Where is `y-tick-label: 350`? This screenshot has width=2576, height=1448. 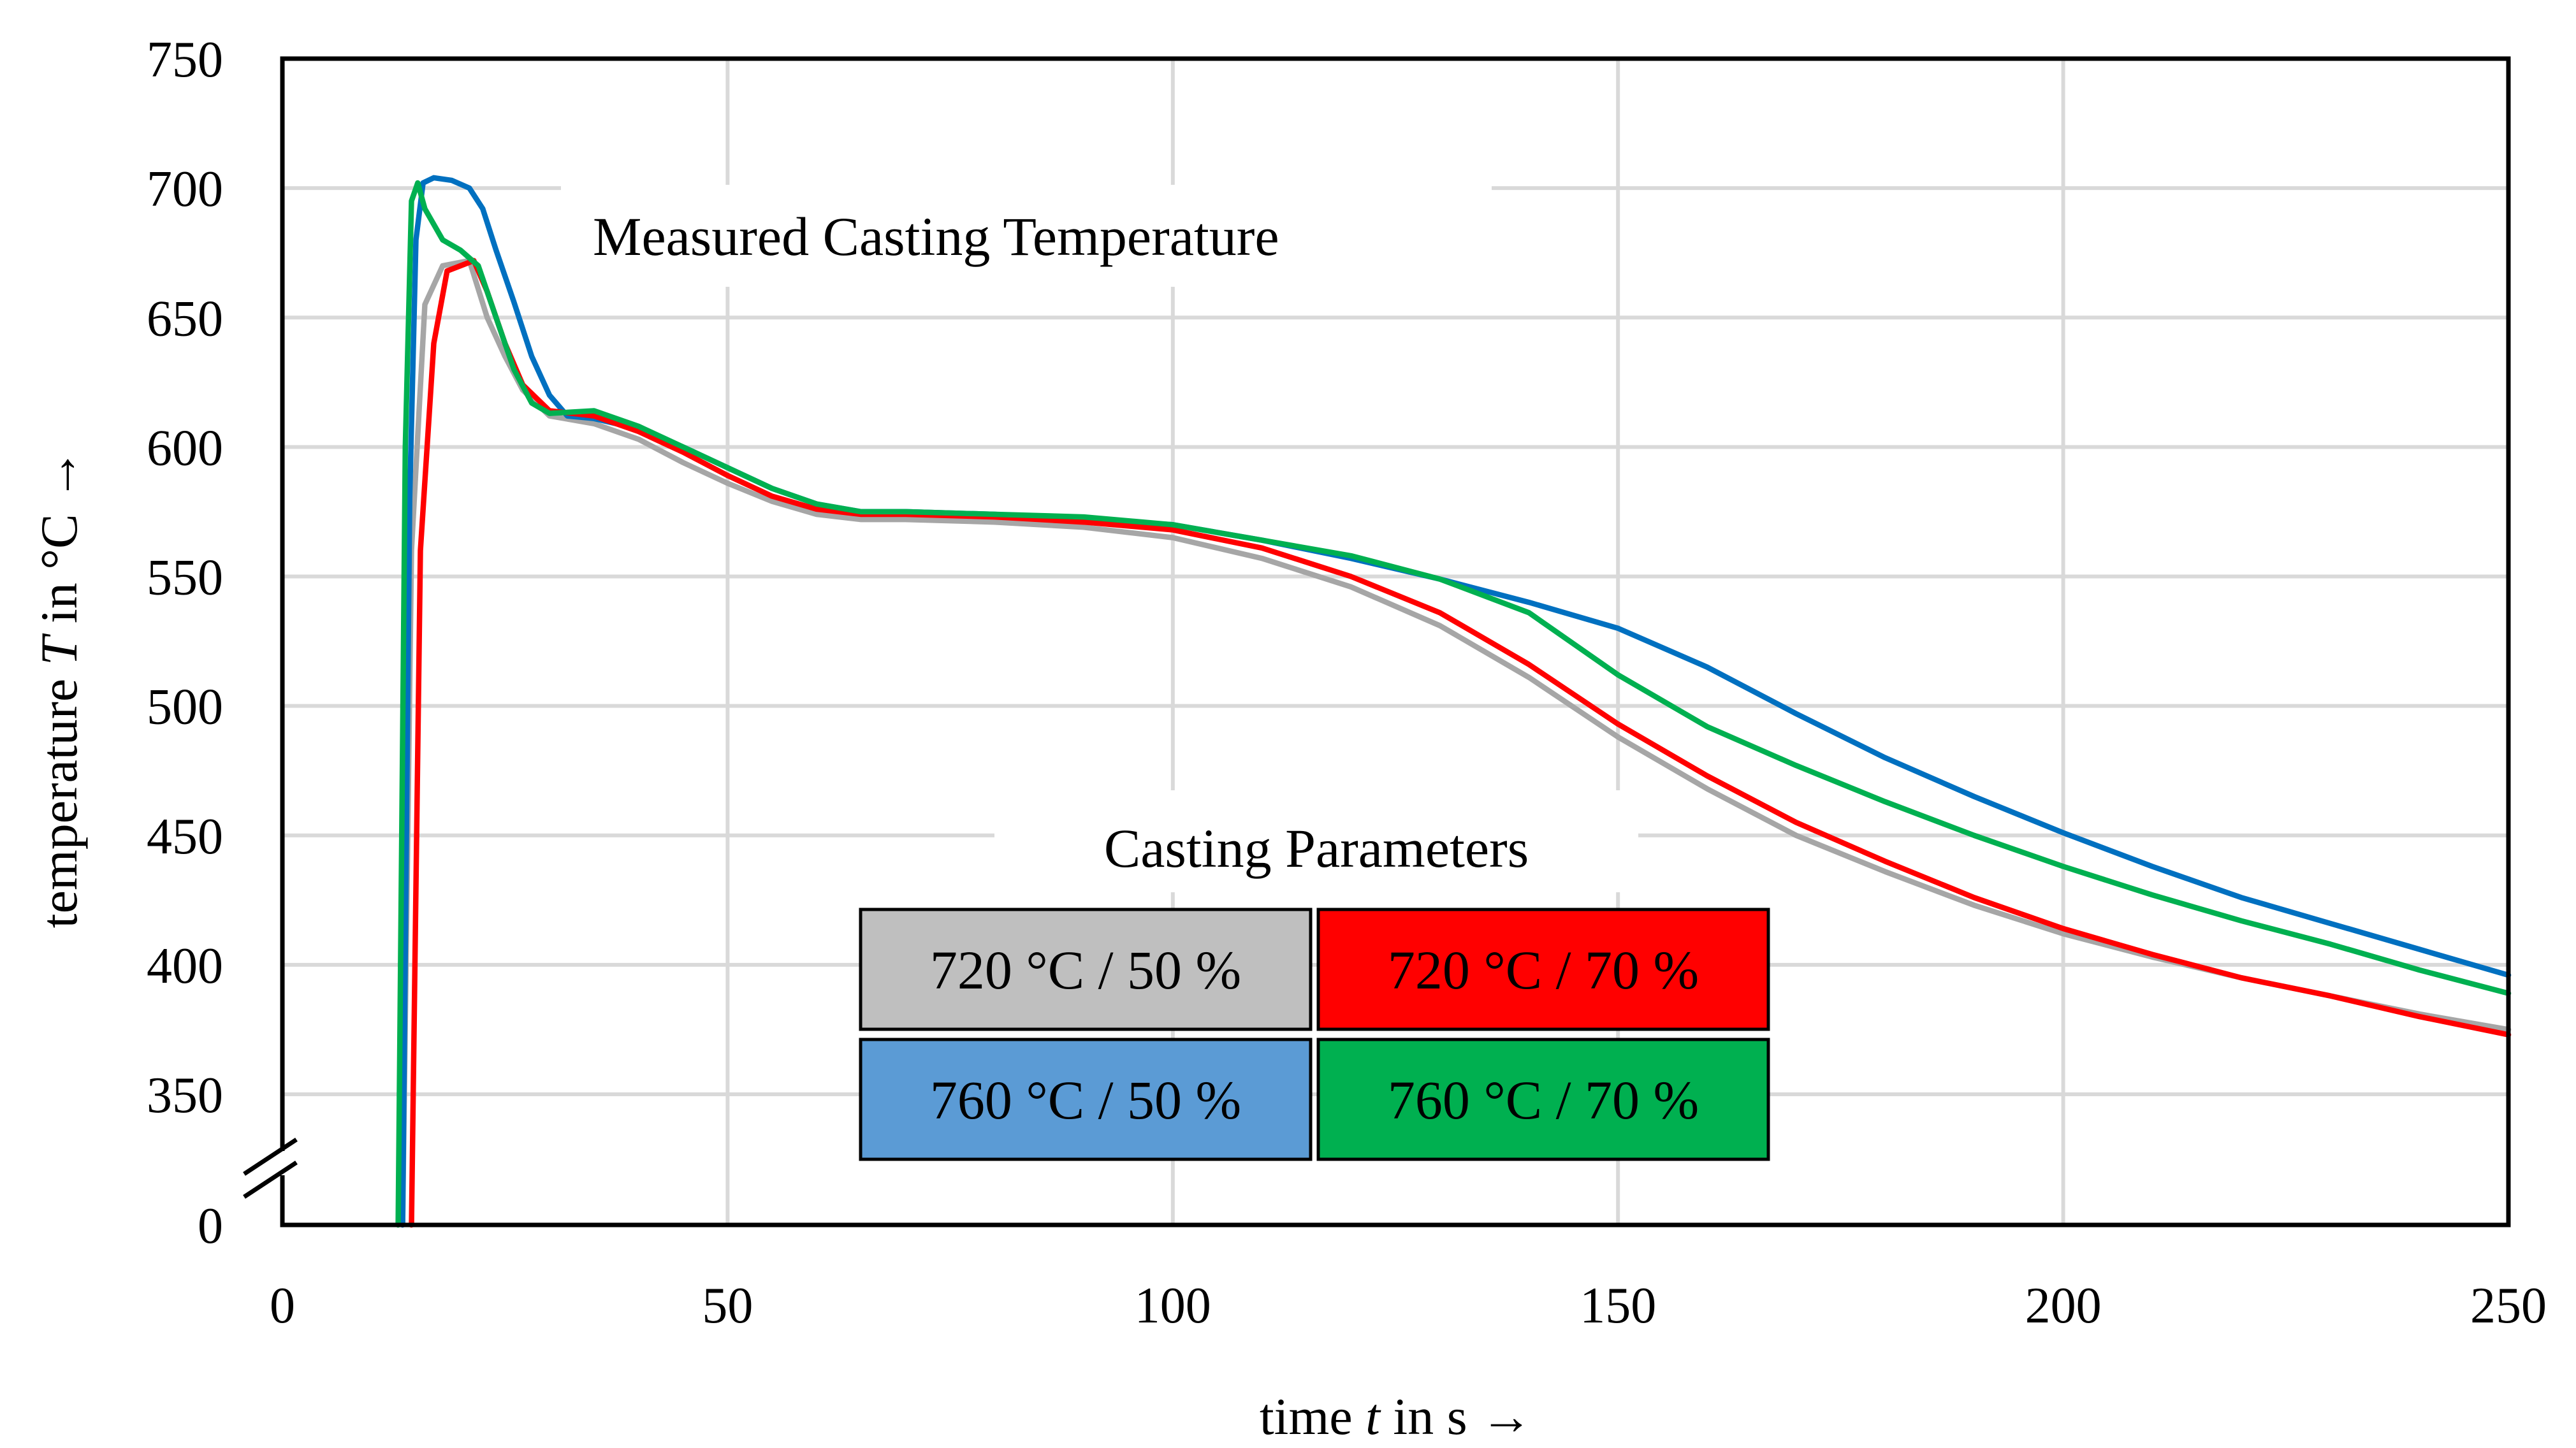
y-tick-label: 350 is located at coordinates (185, 1096).